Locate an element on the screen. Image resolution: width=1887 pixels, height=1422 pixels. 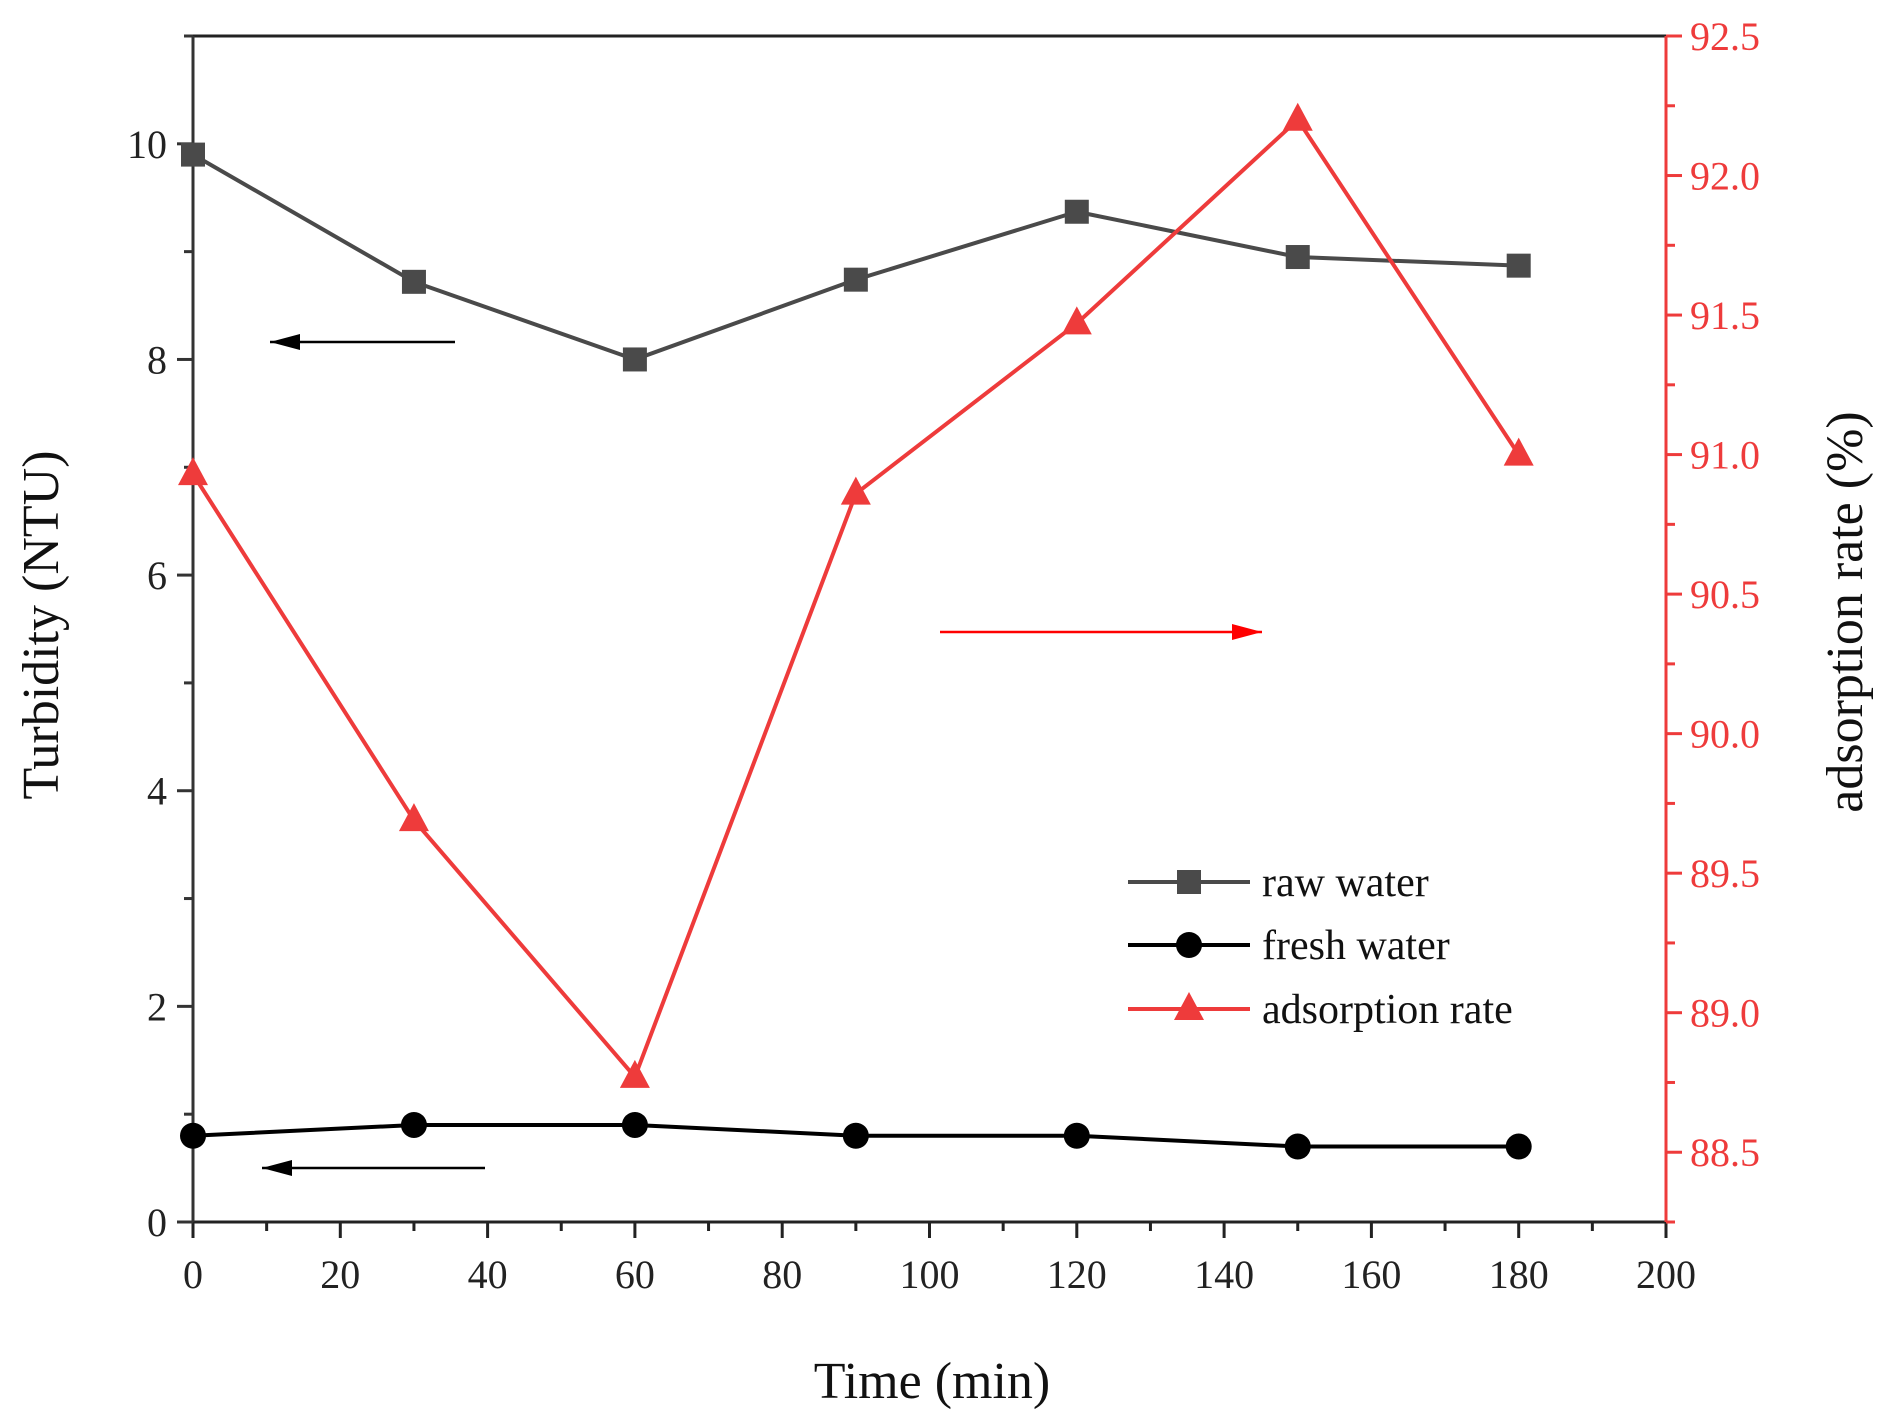
x-tick-label: 60 is located at coordinates (635, 1274).